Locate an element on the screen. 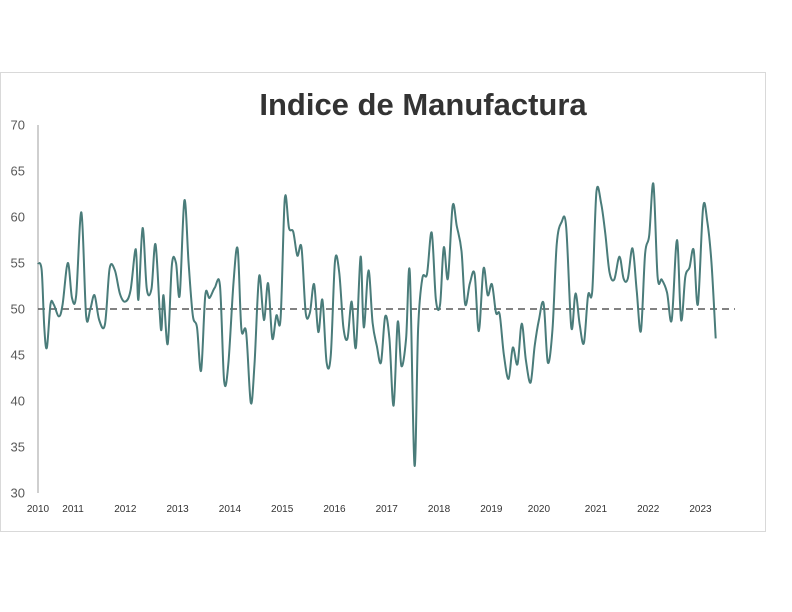 The height and width of the screenshot is (612, 792). y-tick-label: 70 is located at coordinates (18, 125).